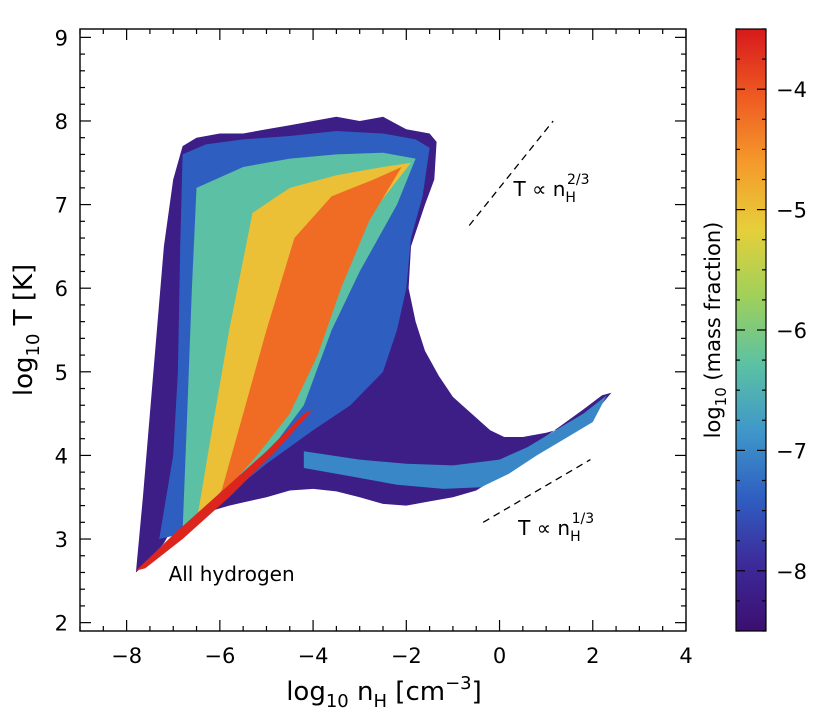 The height and width of the screenshot is (718, 830). Describe the element at coordinates (715, 330) in the screenshot. I see `colorbar-label: log10 (mass fraction)` at that location.